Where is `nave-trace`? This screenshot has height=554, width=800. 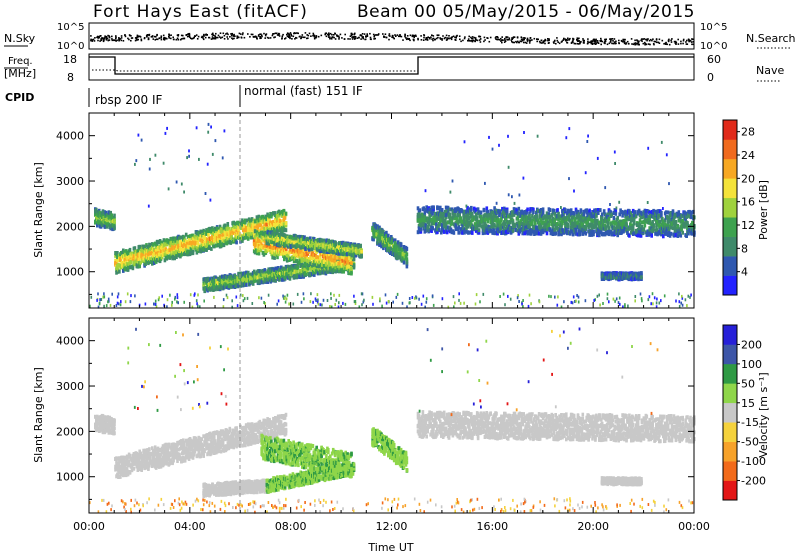
nave-trace is located at coordinates (255, 70).